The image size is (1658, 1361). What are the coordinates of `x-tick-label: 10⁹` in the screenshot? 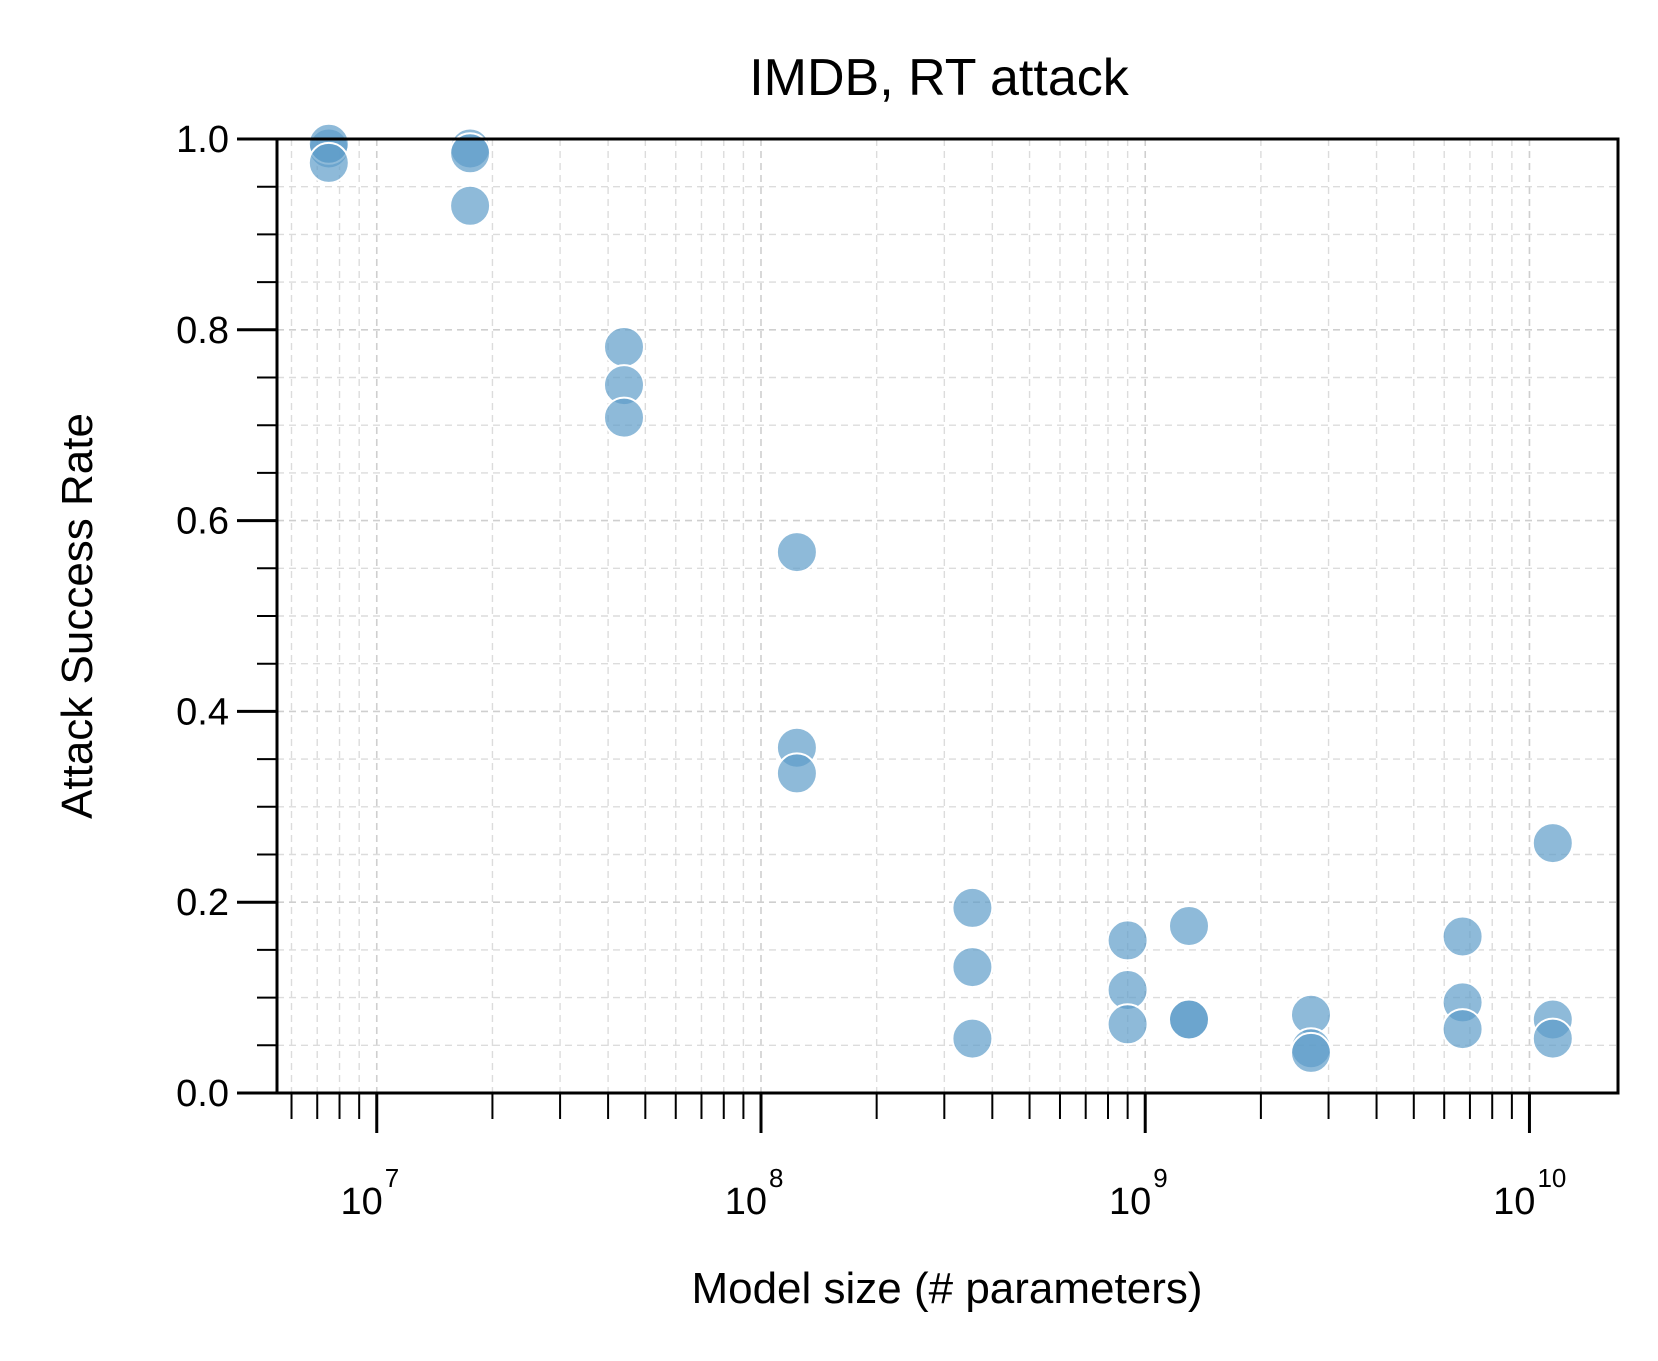 It's located at (1138, 1193).